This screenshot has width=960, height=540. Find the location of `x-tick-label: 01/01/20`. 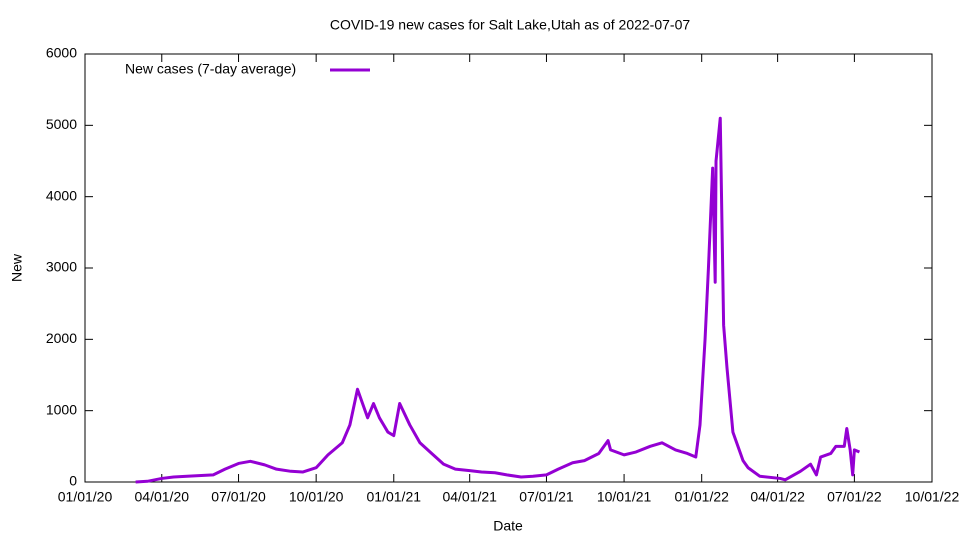

x-tick-label: 01/01/20 is located at coordinates (85, 497).